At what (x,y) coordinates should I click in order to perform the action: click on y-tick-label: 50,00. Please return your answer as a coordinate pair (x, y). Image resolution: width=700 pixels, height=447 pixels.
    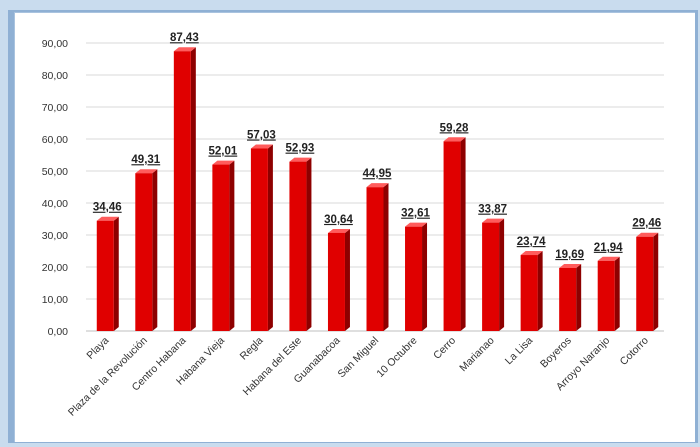
    Looking at the image, I should click on (55, 172).